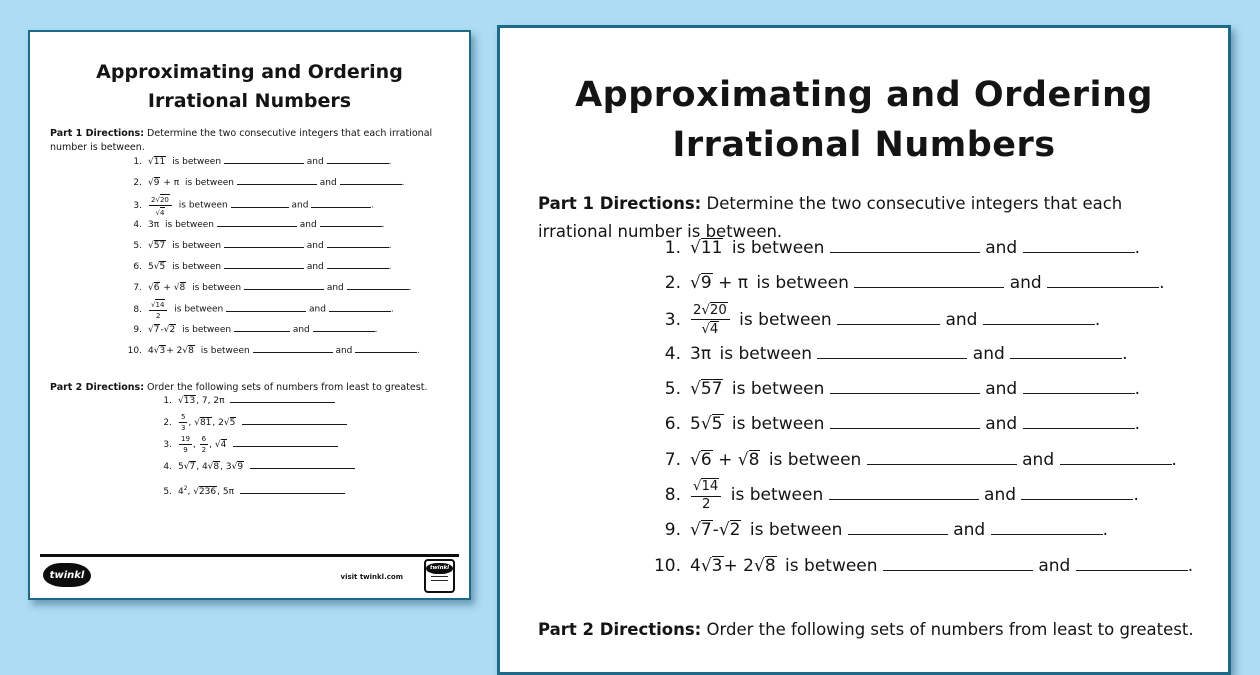 Image resolution: width=1260 pixels, height=675 pixels. Describe the element at coordinates (250, 401) in the screenshot. I see `part2-item: 1. √13, 7, 2π` at that location.